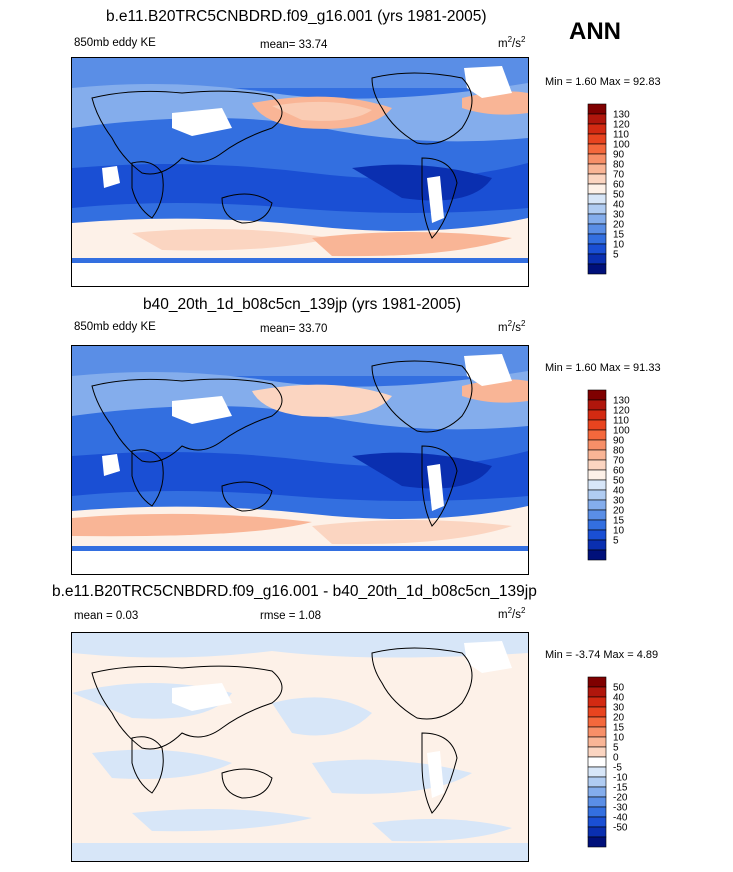 This screenshot has height=872, width=733. What do you see at coordinates (620, 788) in the screenshot?
I see `colorbar-tick-label: -15` at bounding box center [620, 788].